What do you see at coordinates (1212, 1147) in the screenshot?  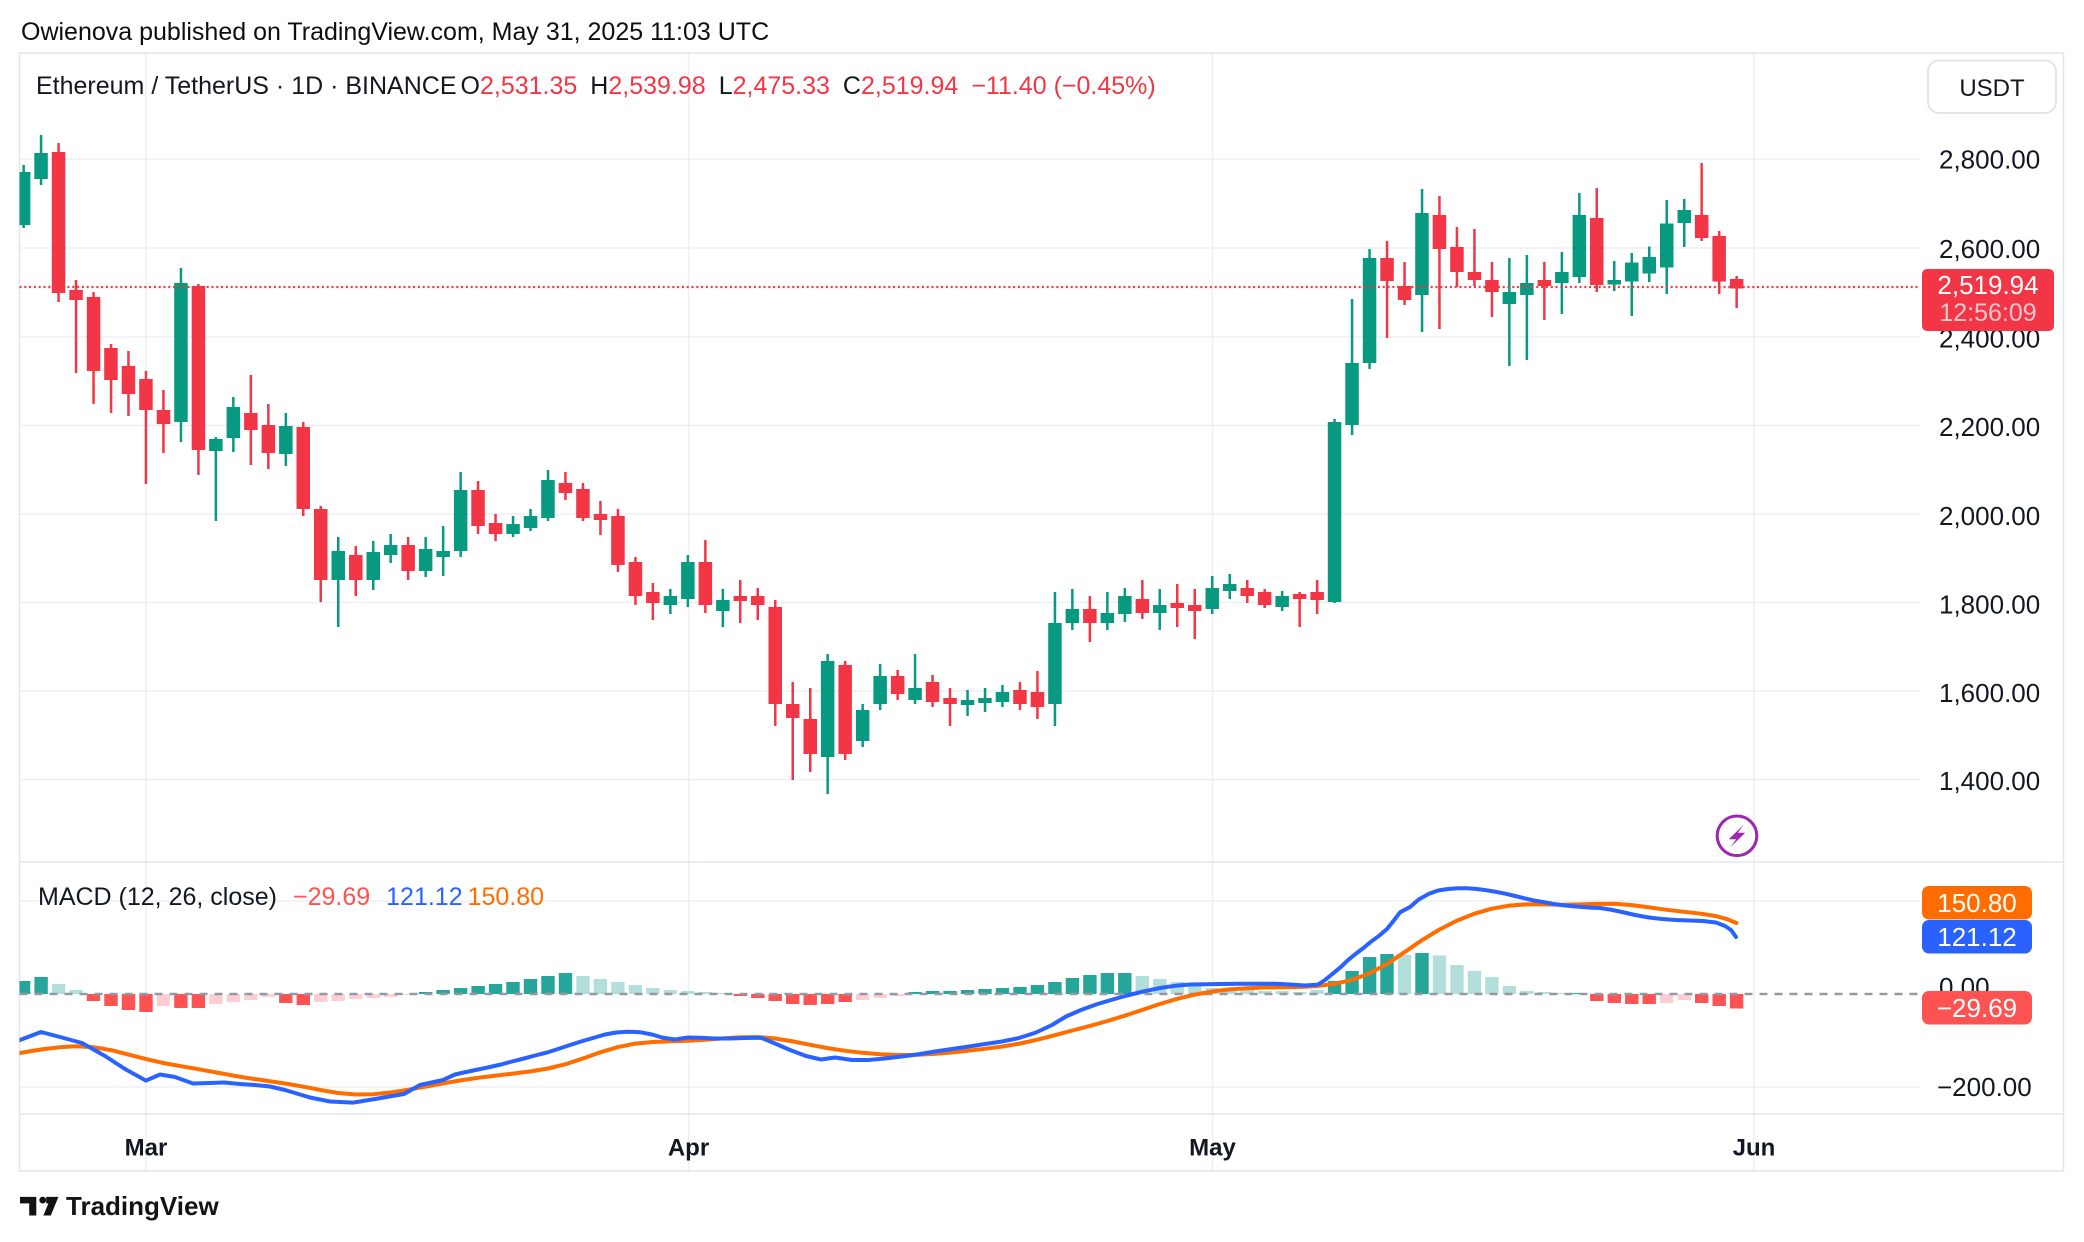 I see `svg-text: May` at bounding box center [1212, 1147].